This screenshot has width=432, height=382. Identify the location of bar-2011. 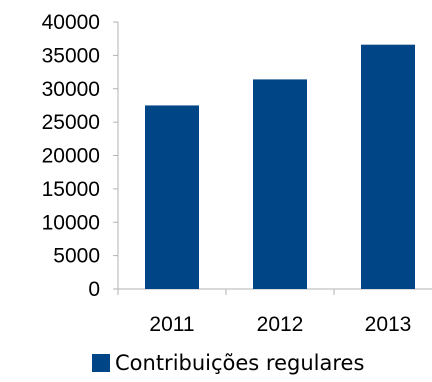
(172, 197).